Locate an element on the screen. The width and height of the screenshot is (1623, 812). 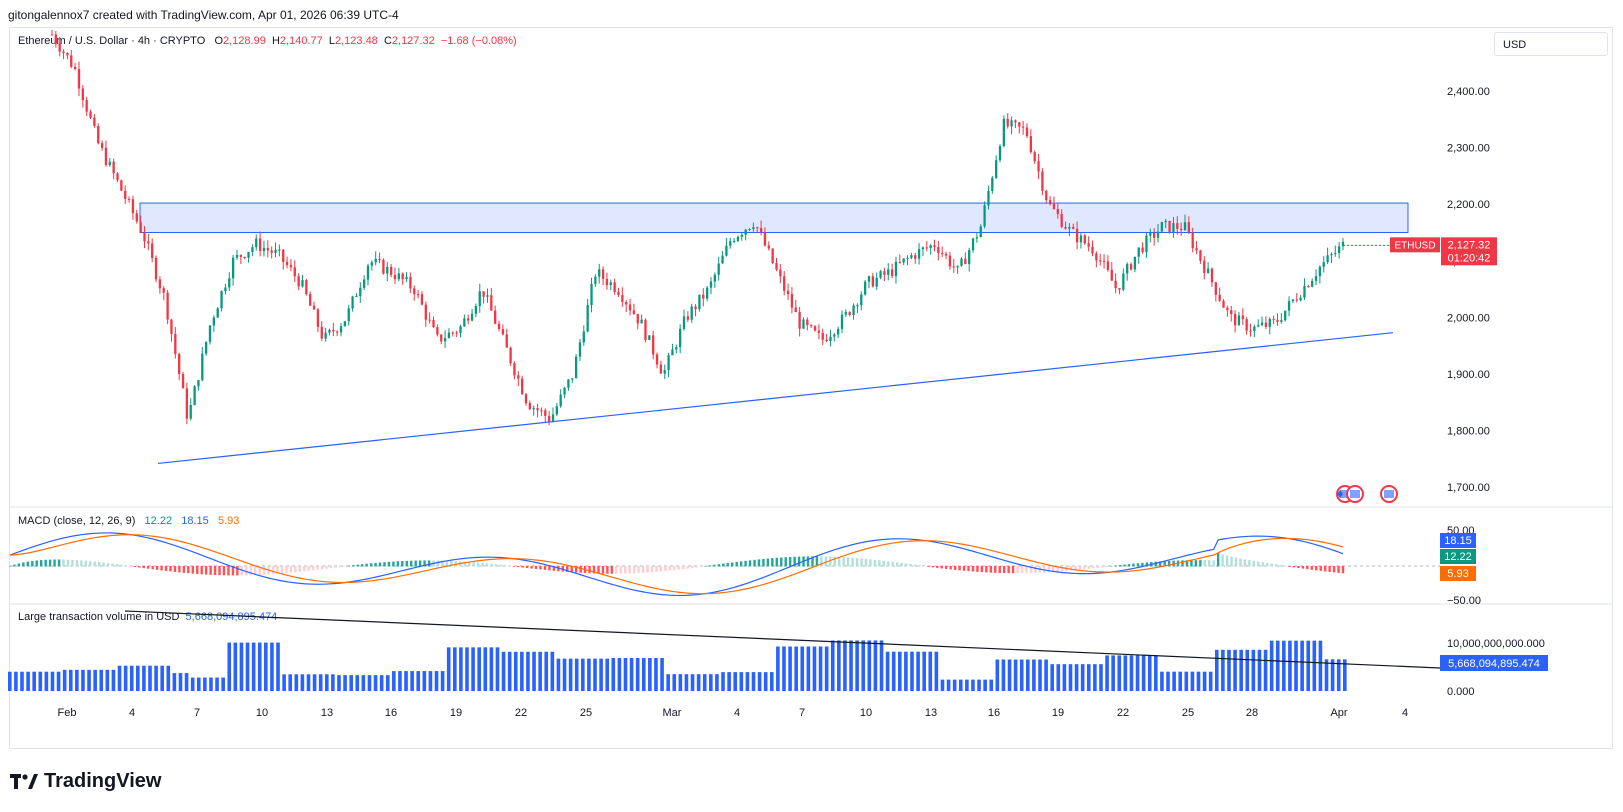
price-tag-bg is located at coordinates (1469, 251).